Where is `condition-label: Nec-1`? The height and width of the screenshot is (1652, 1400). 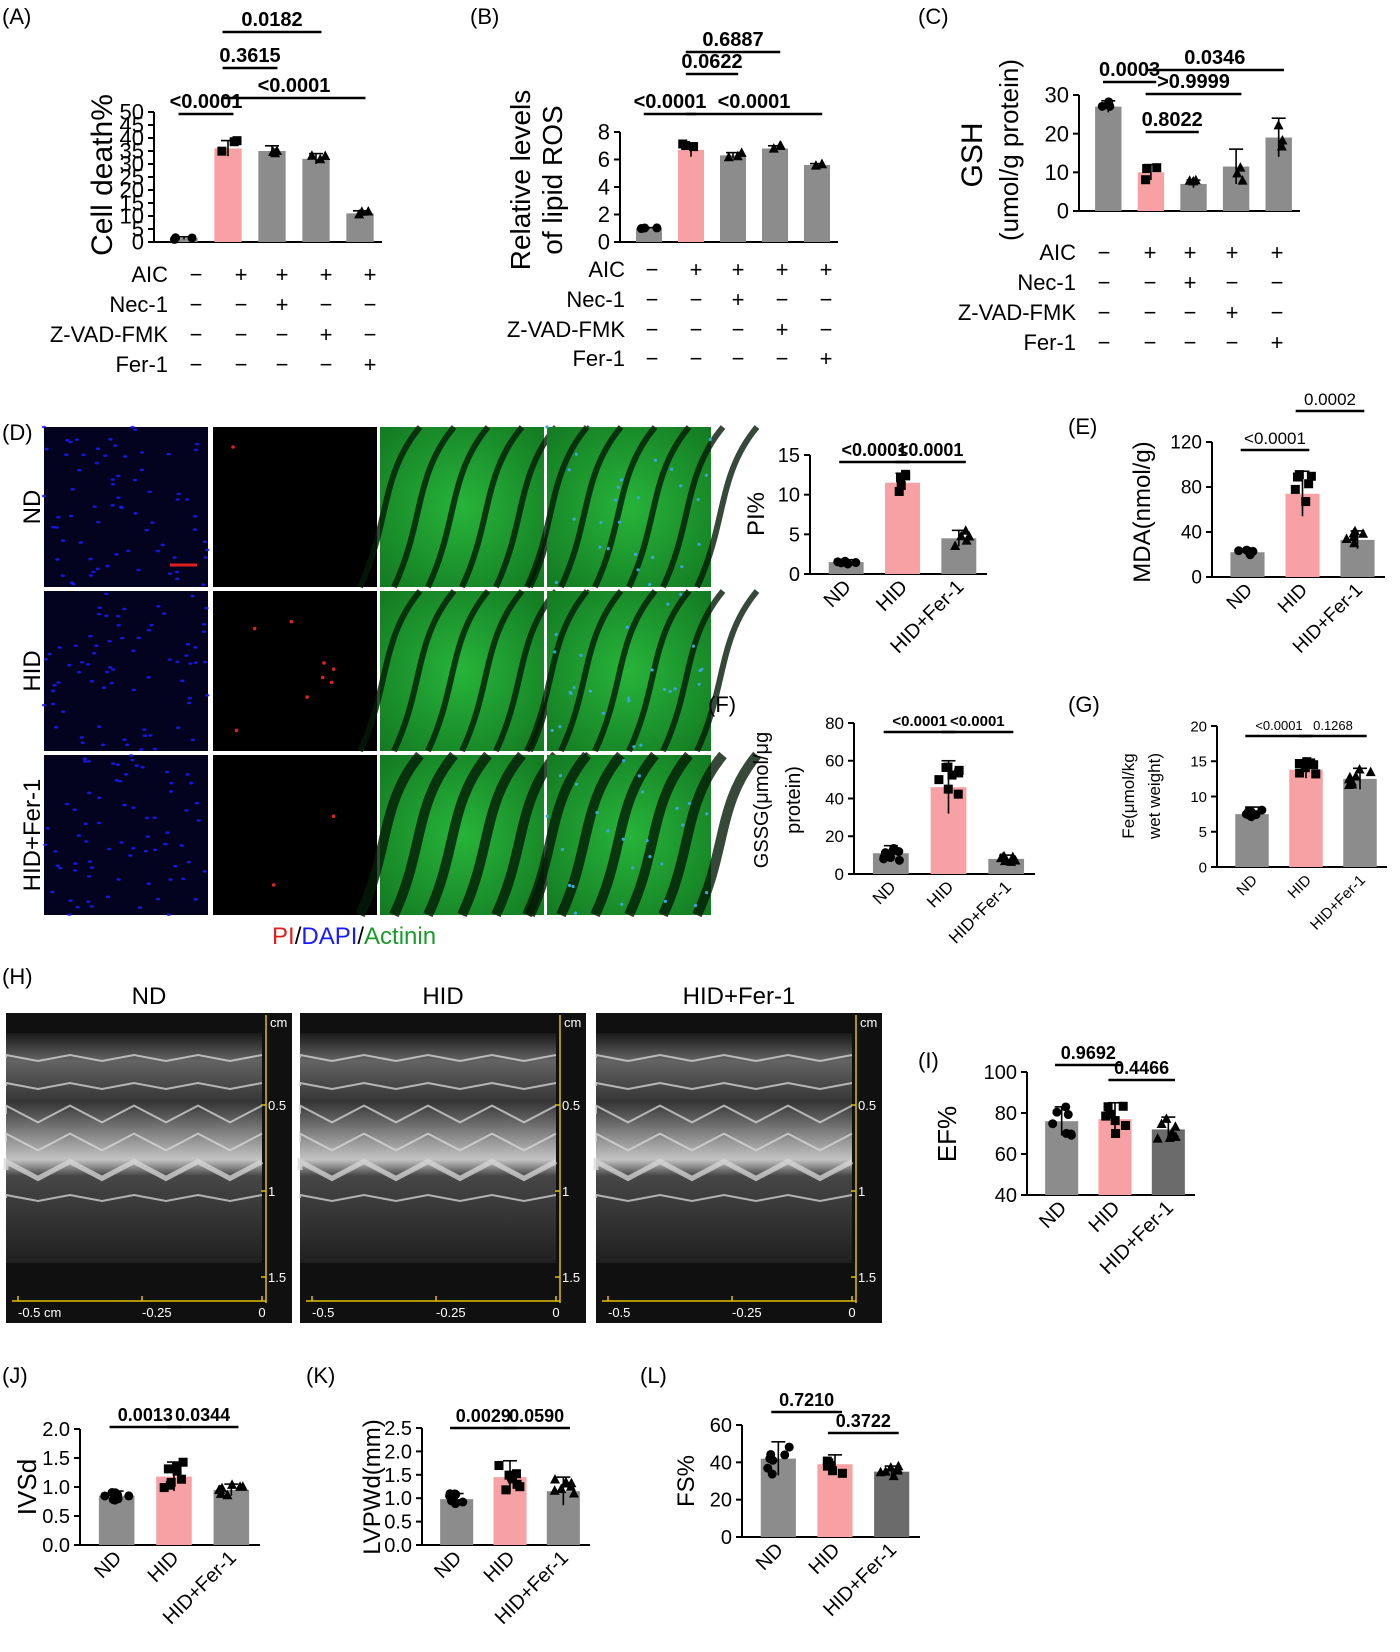
condition-label: Nec-1 is located at coordinates (138, 304).